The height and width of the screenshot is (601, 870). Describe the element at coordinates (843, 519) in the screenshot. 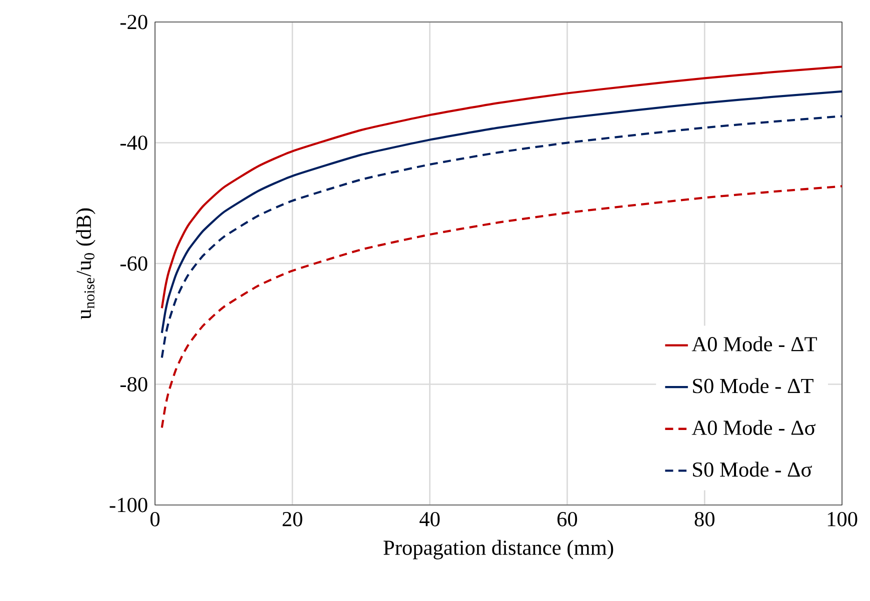

I see `x-tick-label: 100` at that location.